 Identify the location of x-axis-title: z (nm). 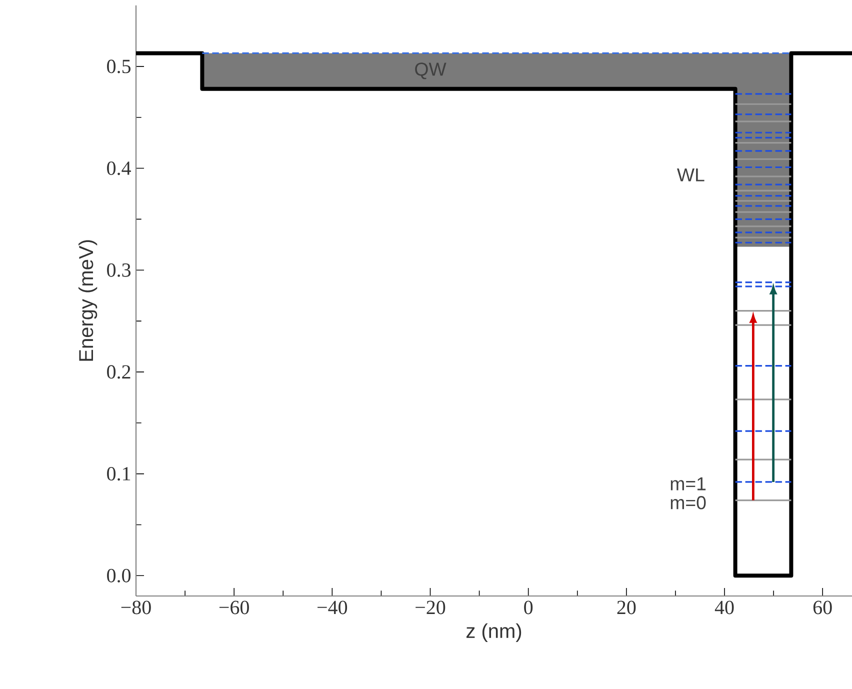
(494, 632).